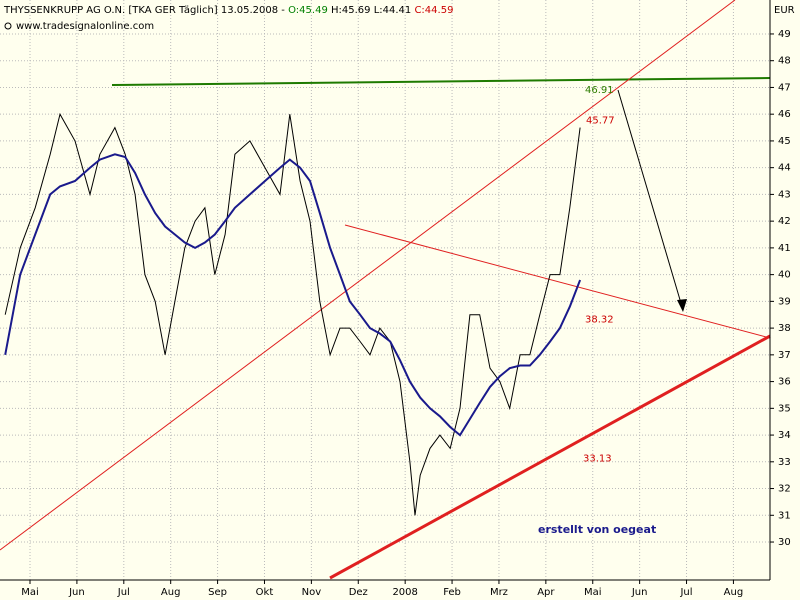  I want to click on title-part: O:45.49, so click(308, 10).